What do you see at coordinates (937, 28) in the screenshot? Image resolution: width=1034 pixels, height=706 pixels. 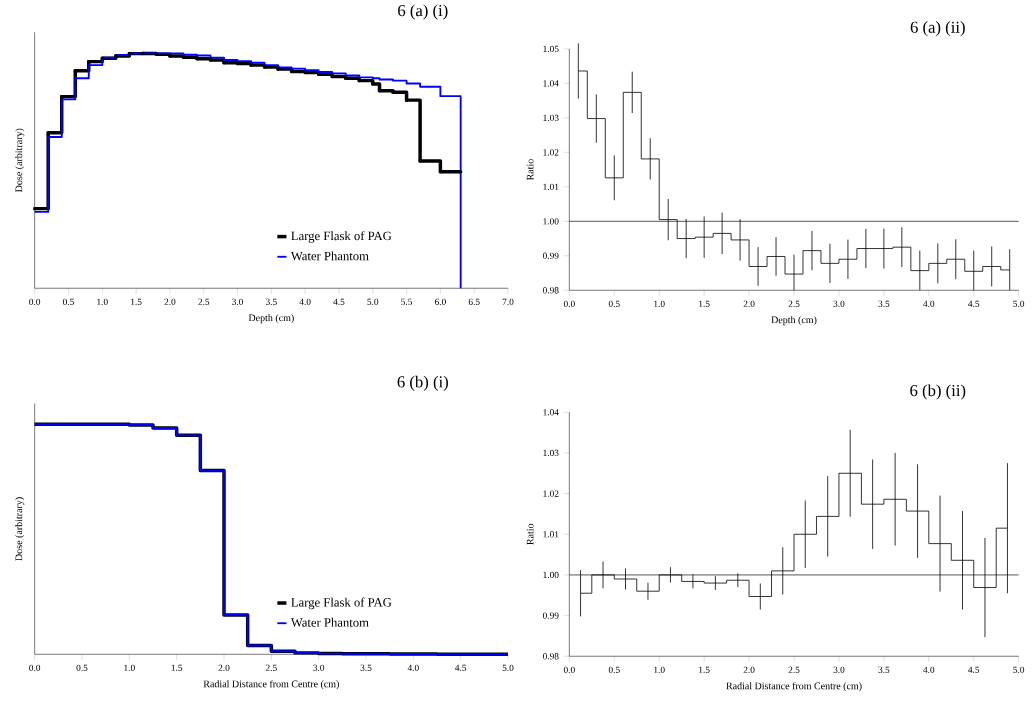 I see `chart-title: 6 (a) (ii)` at bounding box center [937, 28].